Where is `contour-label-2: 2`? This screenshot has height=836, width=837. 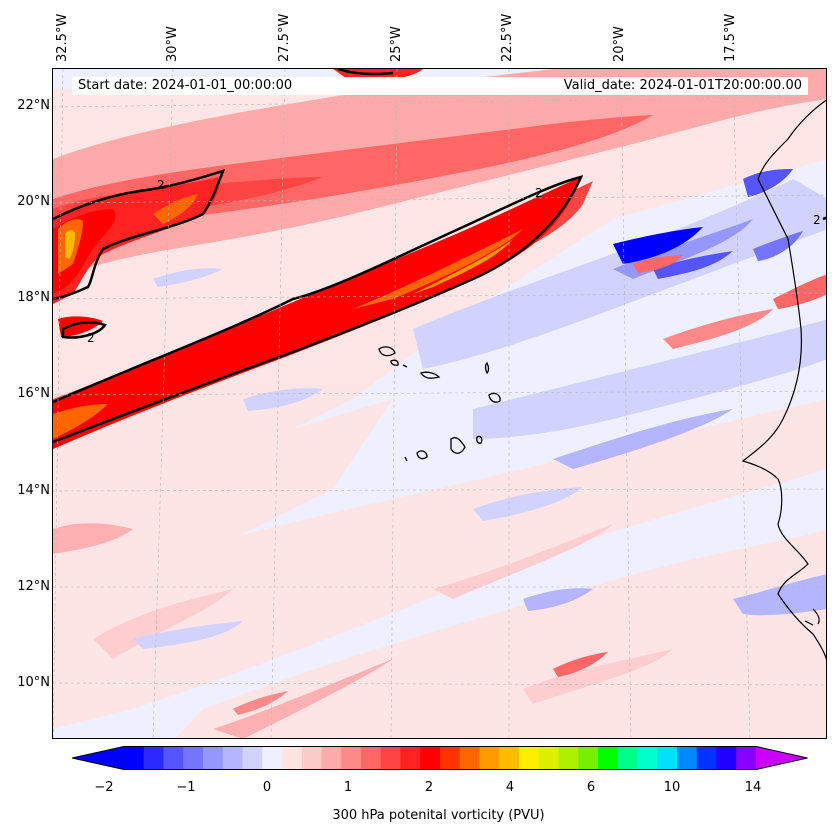
contour-label-2: 2 is located at coordinates (539, 193).